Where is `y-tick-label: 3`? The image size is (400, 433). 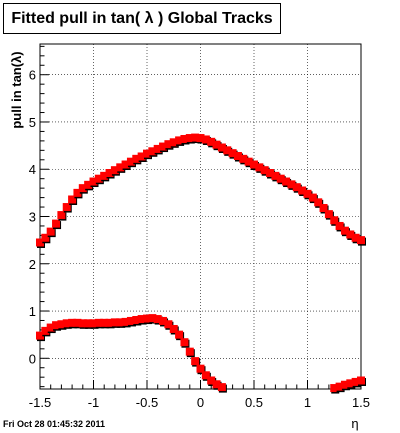
y-tick-label: 3 is located at coordinates (32, 217).